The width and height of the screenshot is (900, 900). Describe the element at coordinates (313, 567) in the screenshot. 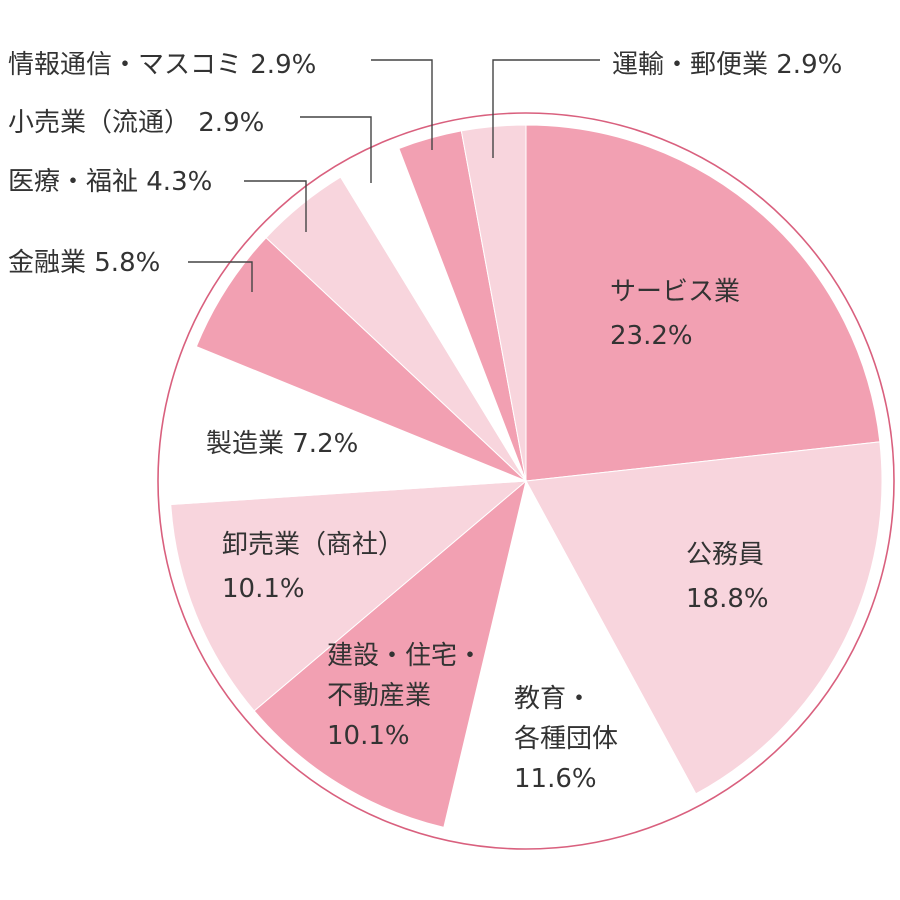

I see `slice-label-卸売業-商社-: 卸売業（商社） 10.1%` at that location.